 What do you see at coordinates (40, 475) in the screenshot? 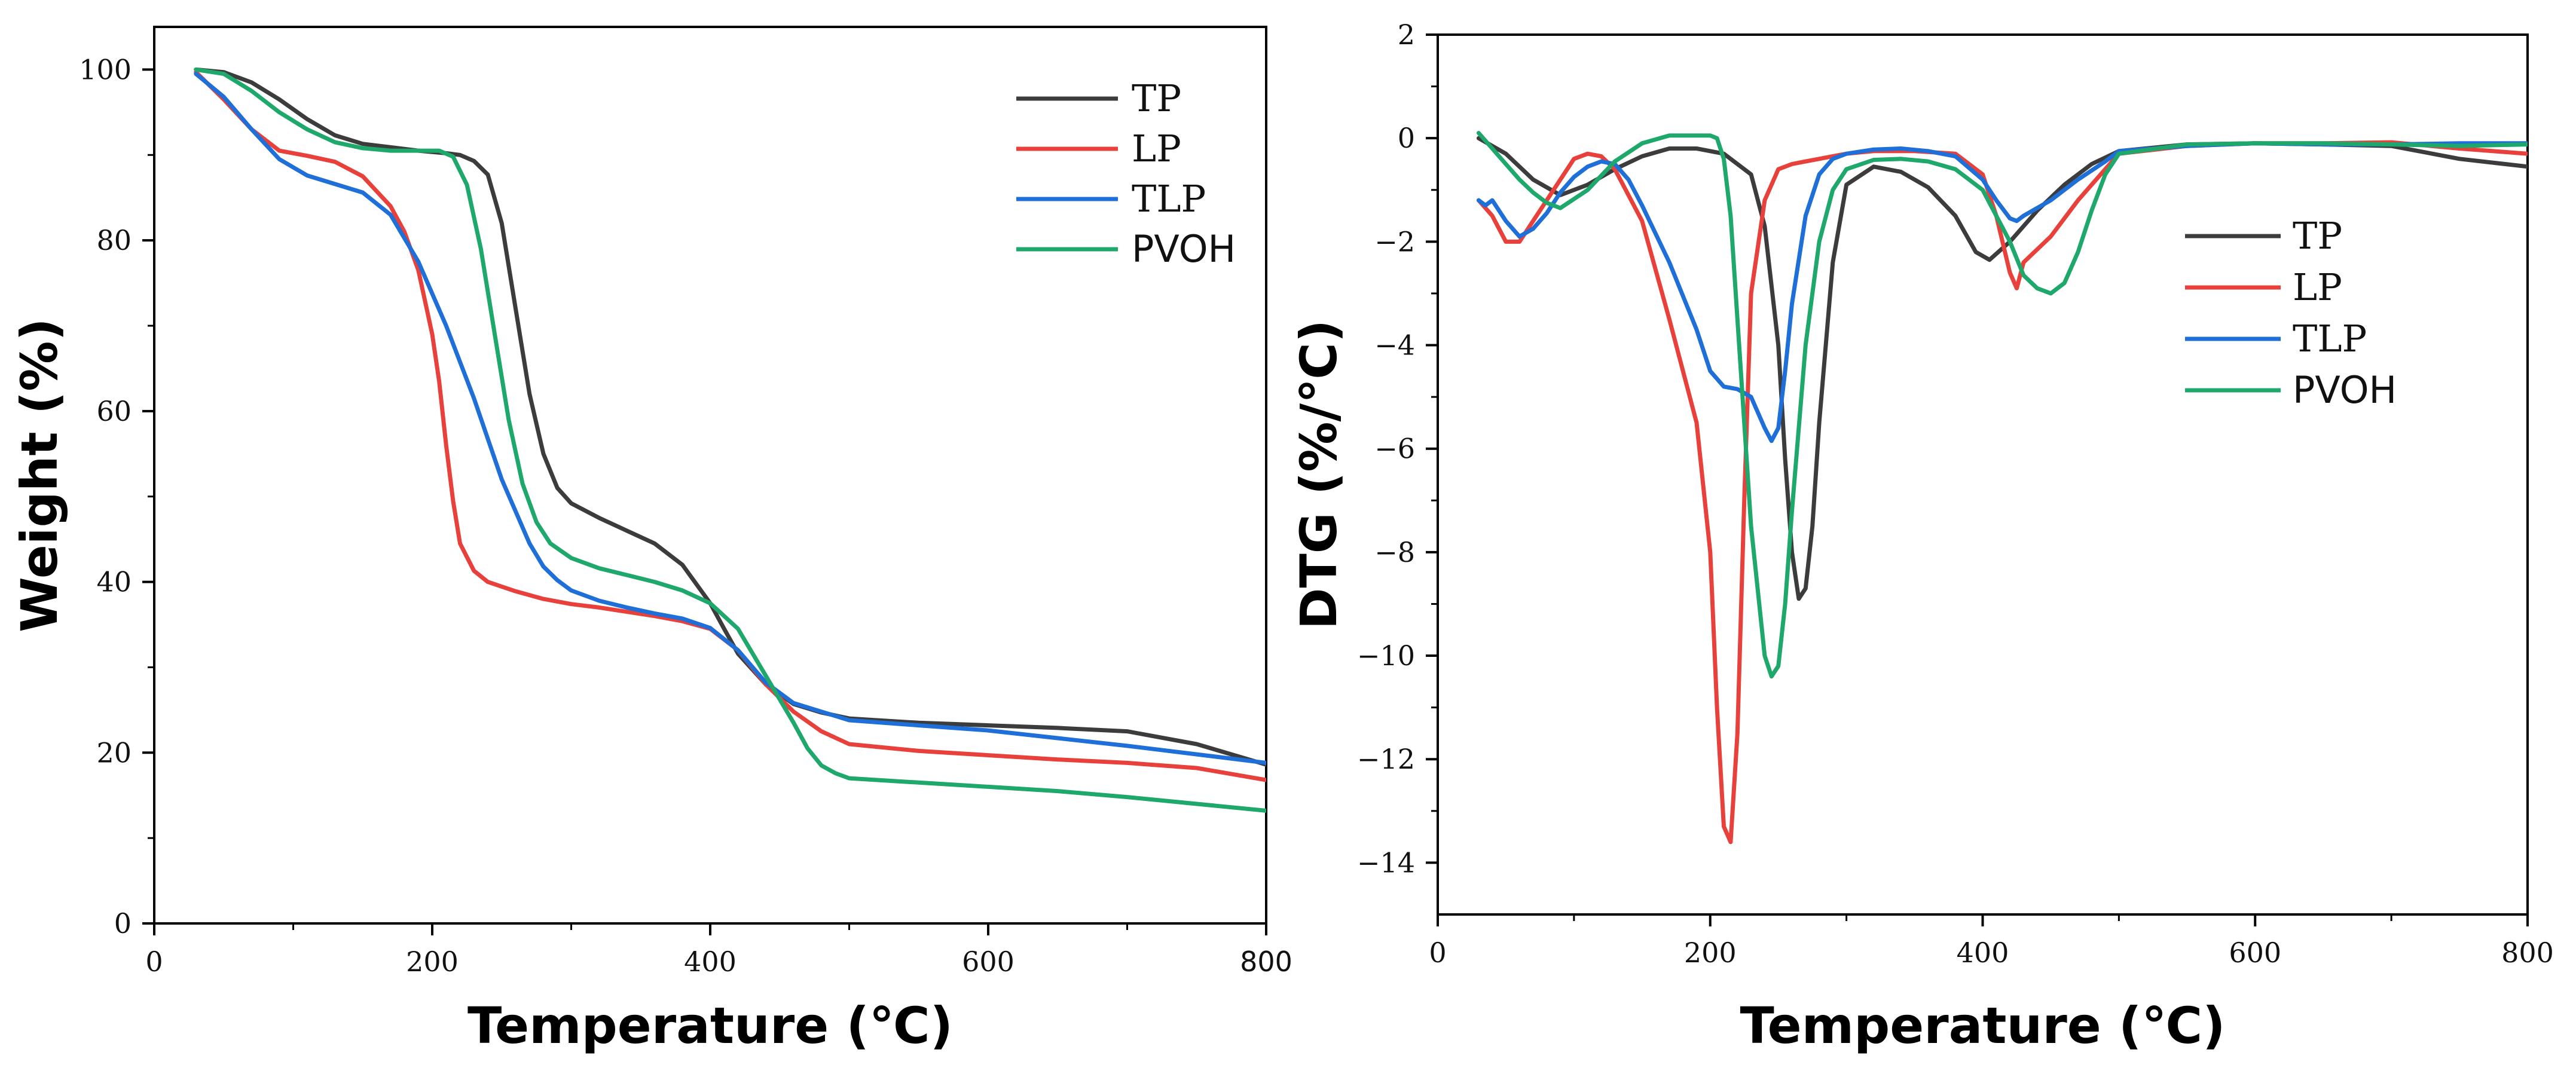
I see `y-axis-title: Weight (%)` at bounding box center [40, 475].